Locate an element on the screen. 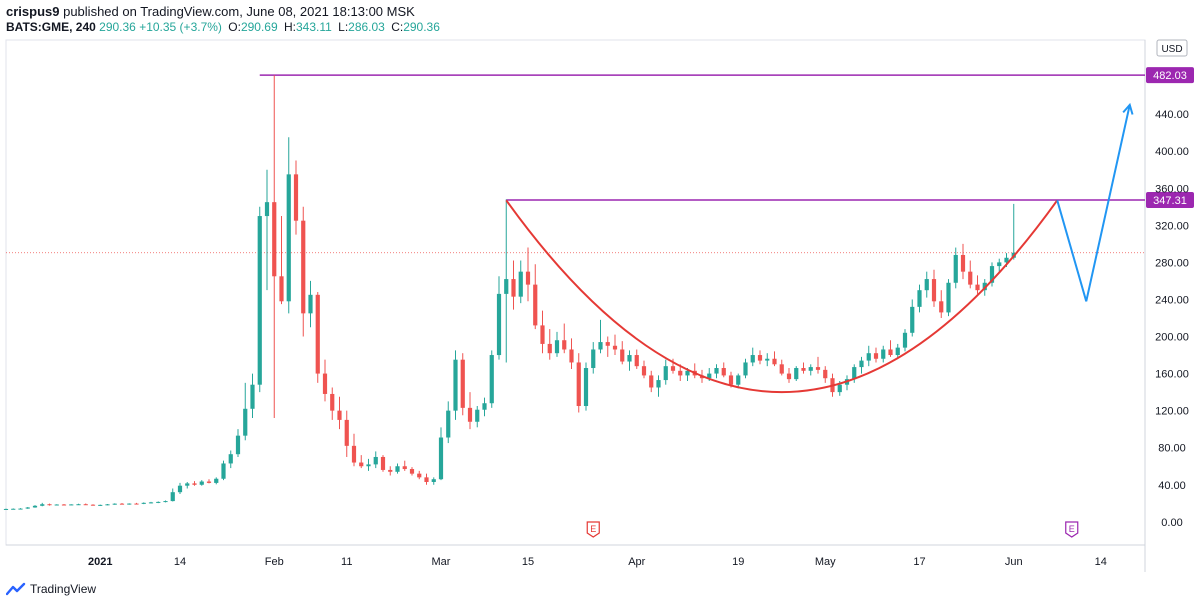  low-label: L: is located at coordinates (343, 27).